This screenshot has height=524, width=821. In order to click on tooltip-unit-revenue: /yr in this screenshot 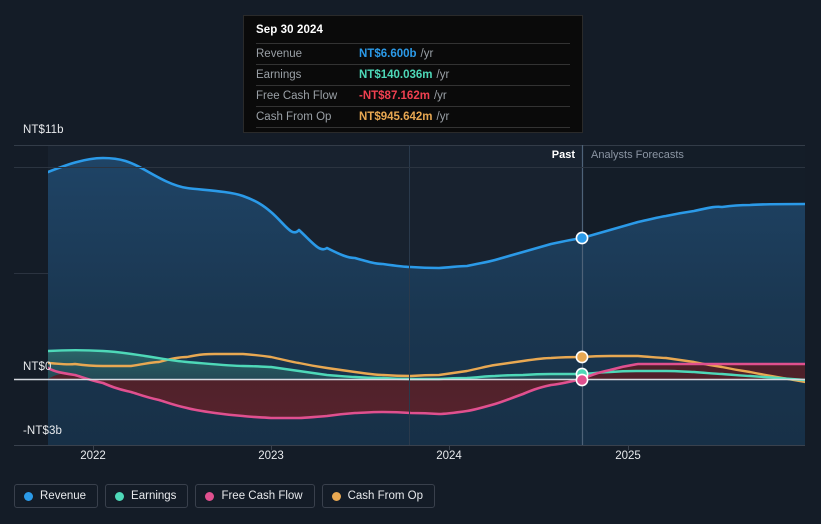, I will do `click(427, 54)`.